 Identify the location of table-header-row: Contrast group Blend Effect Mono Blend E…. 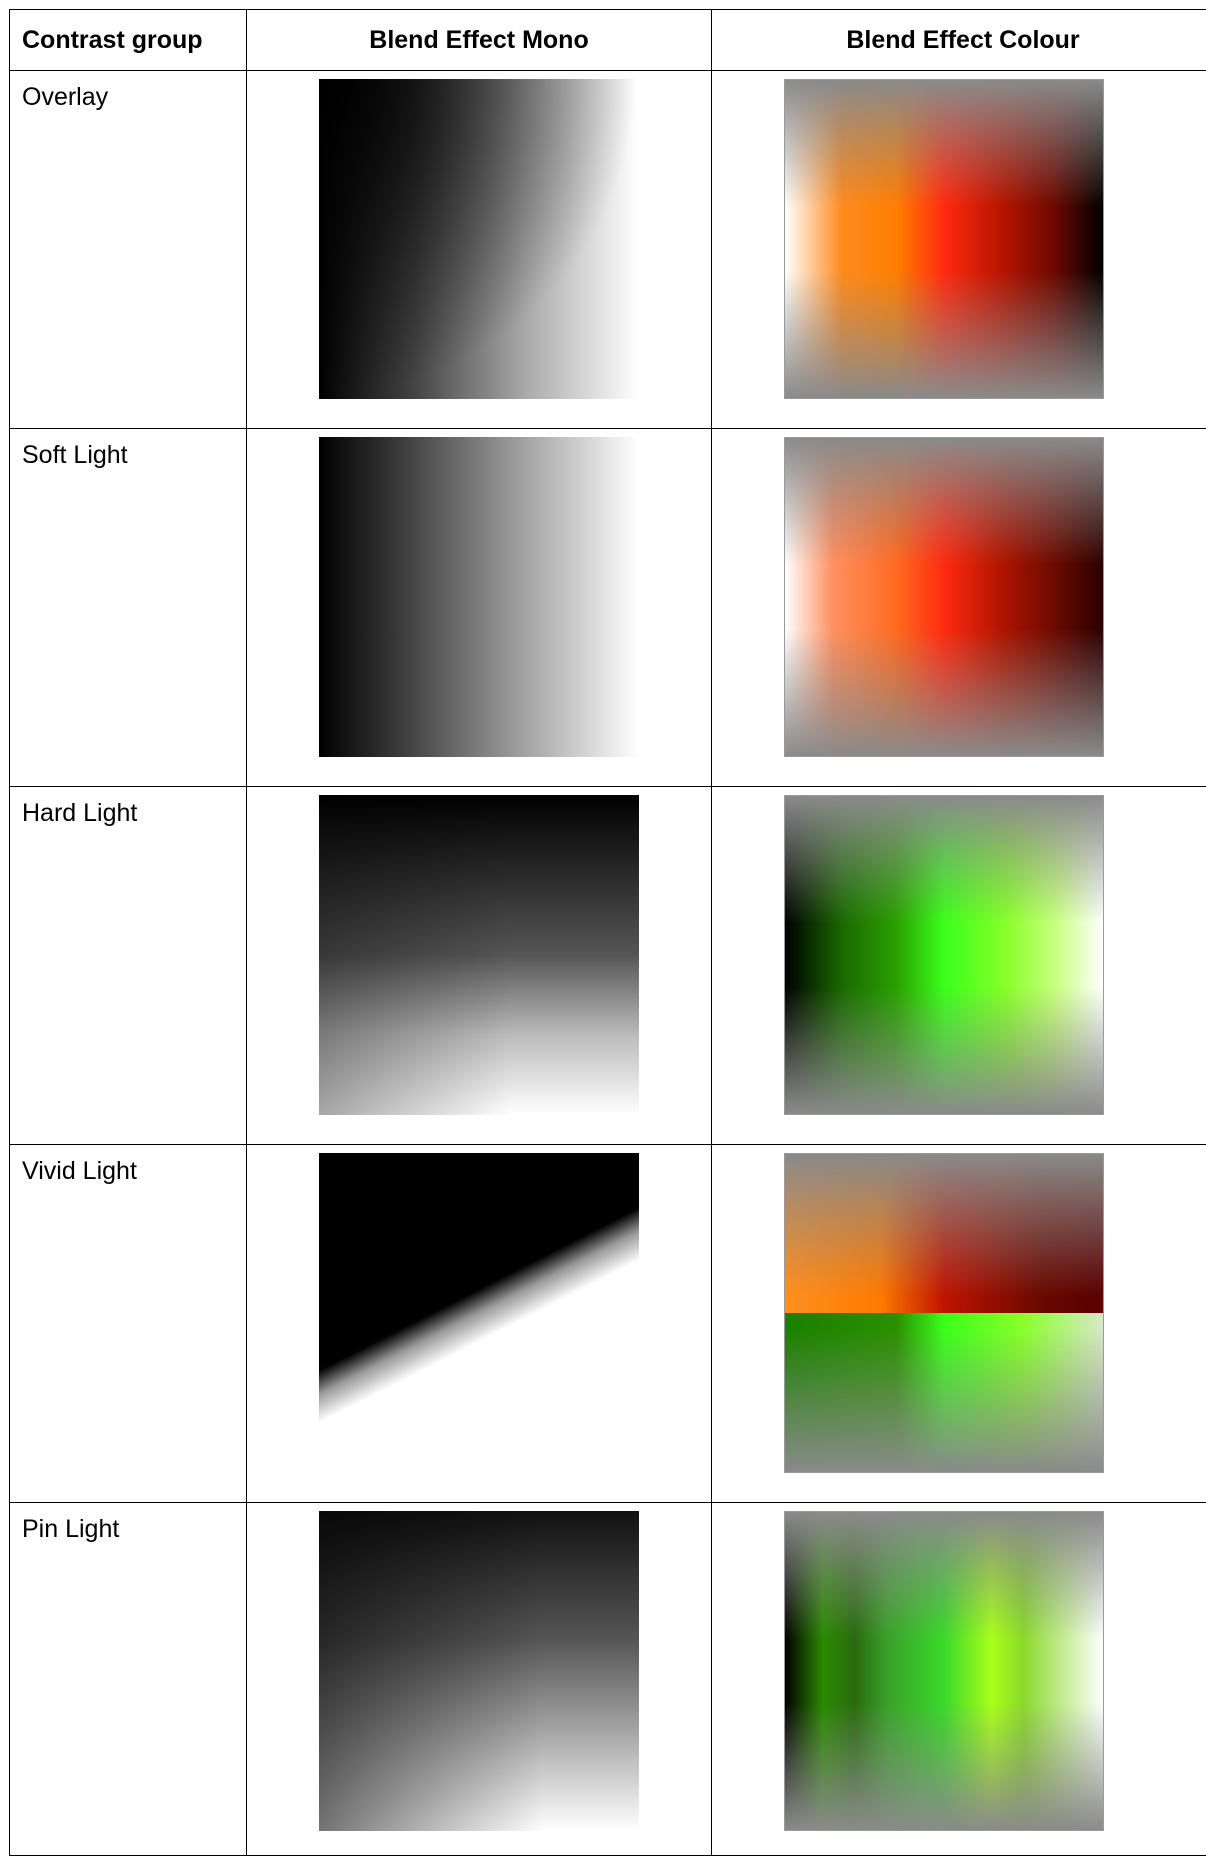
(608, 40).